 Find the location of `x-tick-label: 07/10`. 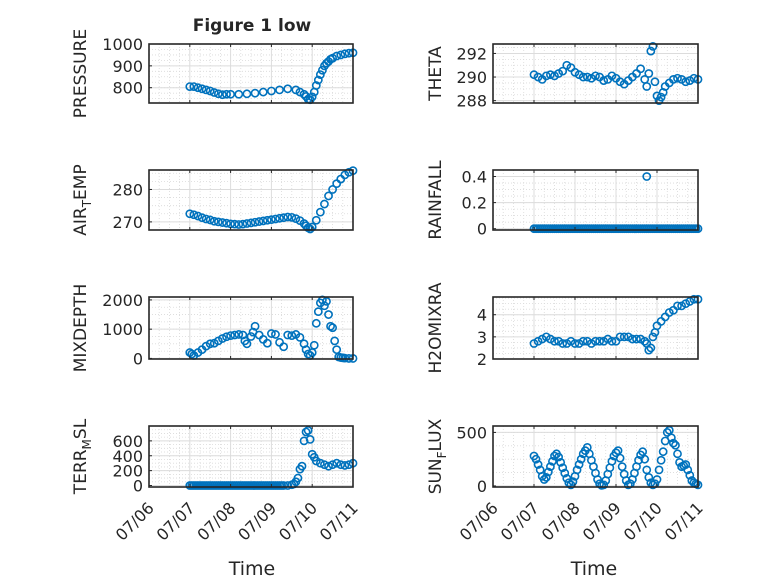

x-tick-label: 07/10 is located at coordinates (298, 521).